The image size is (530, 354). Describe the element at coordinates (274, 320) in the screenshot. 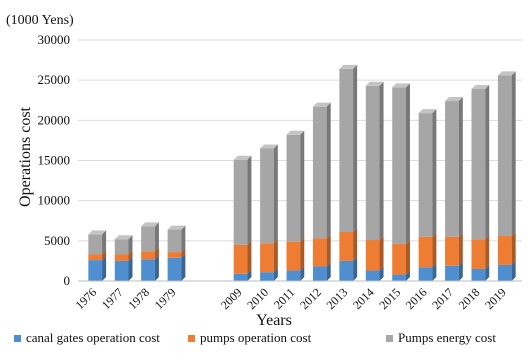

I see `x-axis-title: Years` at that location.